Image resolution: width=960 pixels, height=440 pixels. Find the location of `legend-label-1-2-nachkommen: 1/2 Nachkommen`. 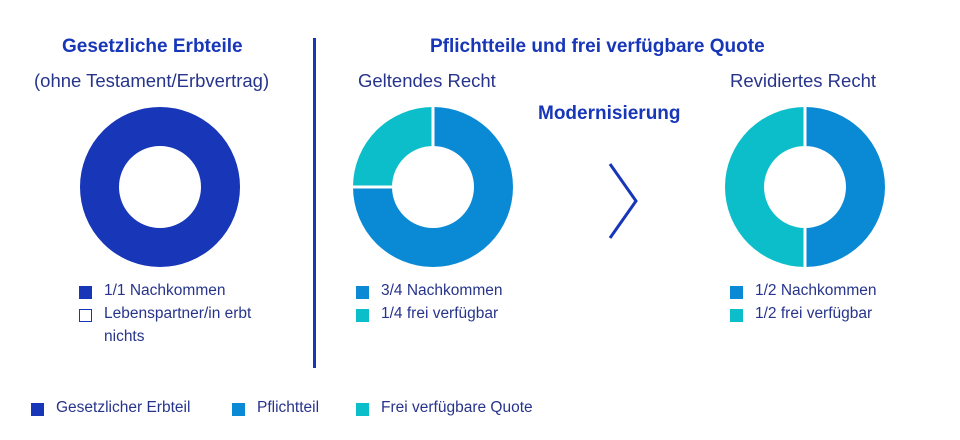

legend-label-1-2-nachkommen: 1/2 Nachkommen is located at coordinates (816, 290).